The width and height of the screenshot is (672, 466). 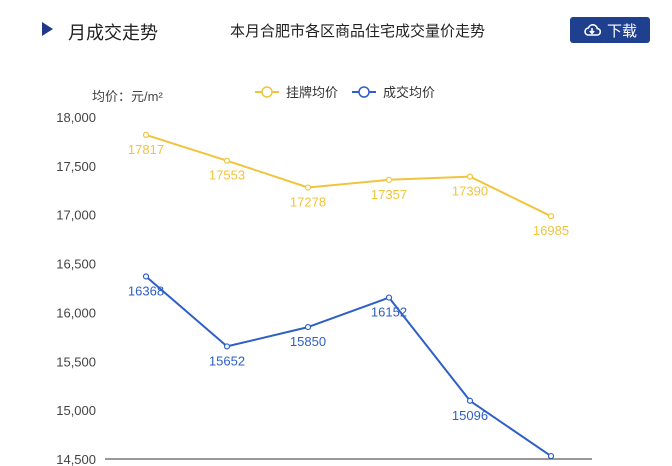 What do you see at coordinates (308, 341) in the screenshot?
I see `data-label: 15850` at bounding box center [308, 341].